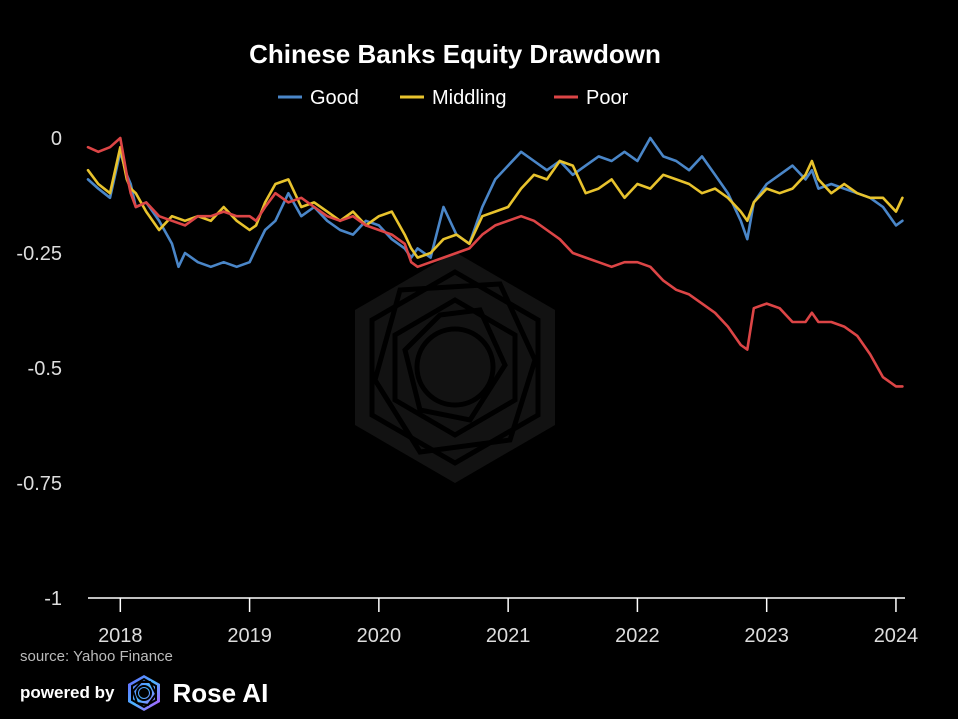 This screenshot has height=719, width=958. What do you see at coordinates (39, 254) in the screenshot?
I see `y-tick-label: -0.25` at bounding box center [39, 254].